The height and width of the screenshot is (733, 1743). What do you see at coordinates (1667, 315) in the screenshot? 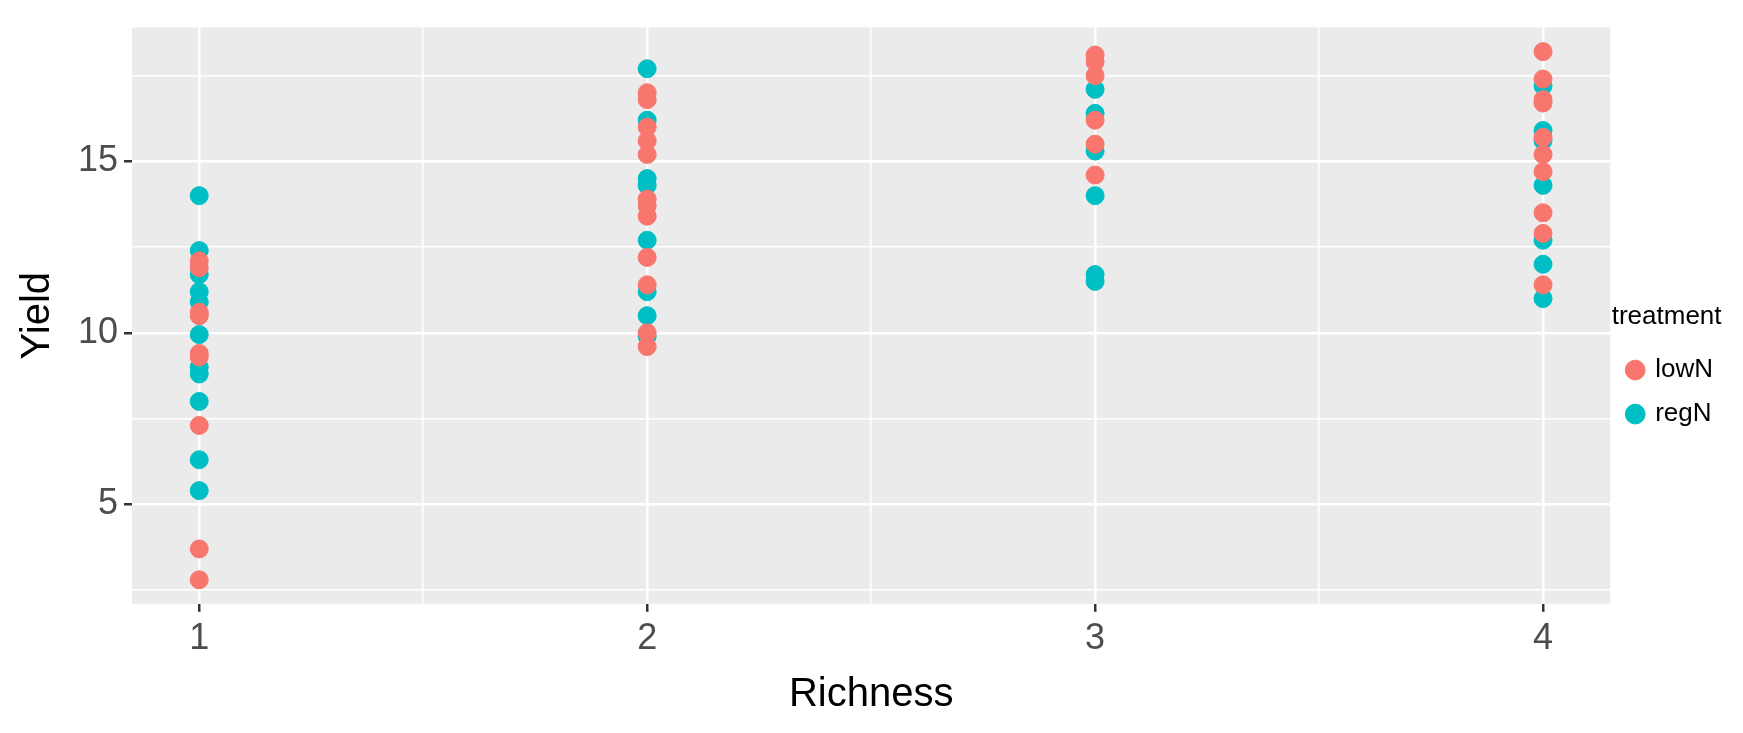
I see `legend-title: treatment` at bounding box center [1667, 315].